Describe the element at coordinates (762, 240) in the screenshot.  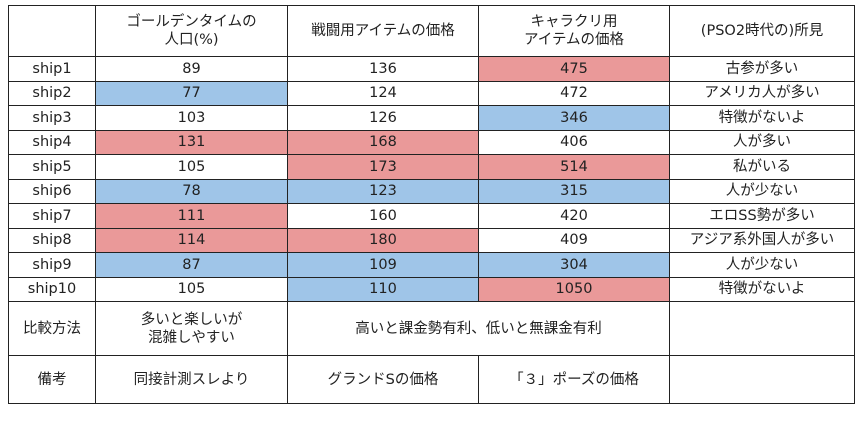
I see `impression-cell: アジア系外国人が多い` at that location.